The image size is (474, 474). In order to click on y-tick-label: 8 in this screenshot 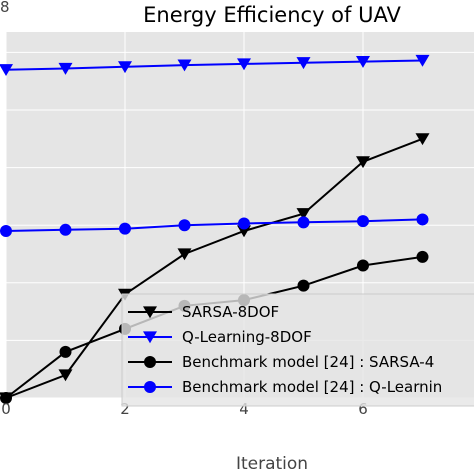, I will do `click(5, 8)`.